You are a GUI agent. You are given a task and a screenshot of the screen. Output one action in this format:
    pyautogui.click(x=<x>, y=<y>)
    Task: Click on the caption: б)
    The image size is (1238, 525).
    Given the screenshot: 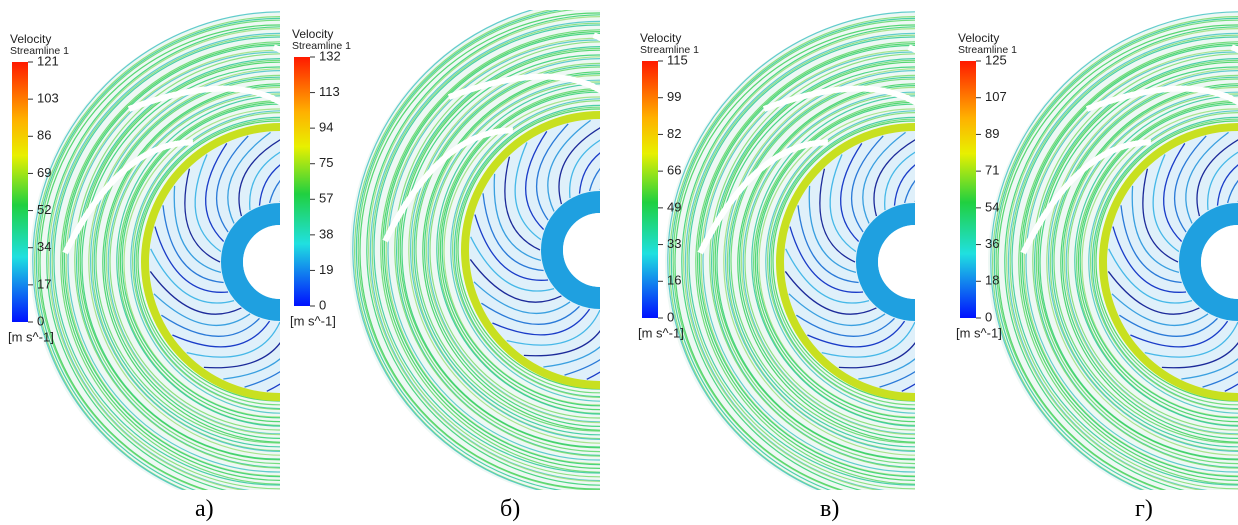 What is the action you would take?
    pyautogui.click(x=510, y=509)
    